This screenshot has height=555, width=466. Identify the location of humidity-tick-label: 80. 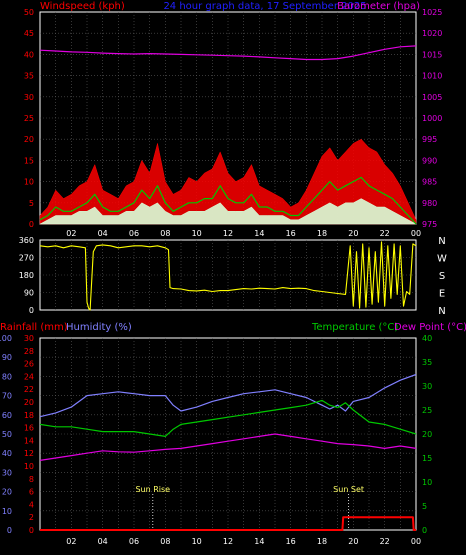
(7, 376).